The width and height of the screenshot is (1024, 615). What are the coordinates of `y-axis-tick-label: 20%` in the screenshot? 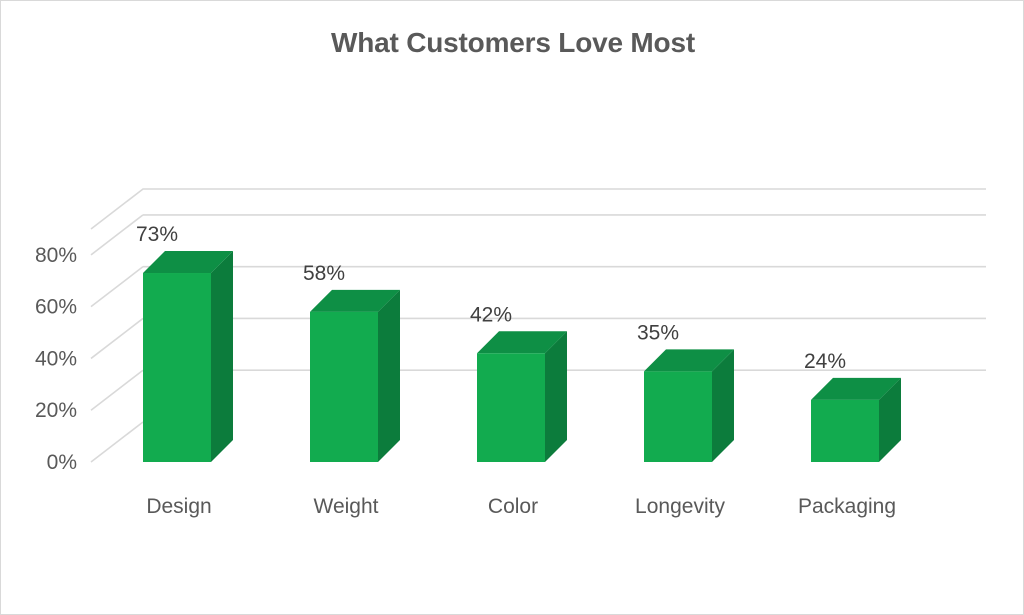 It's located at (56, 410).